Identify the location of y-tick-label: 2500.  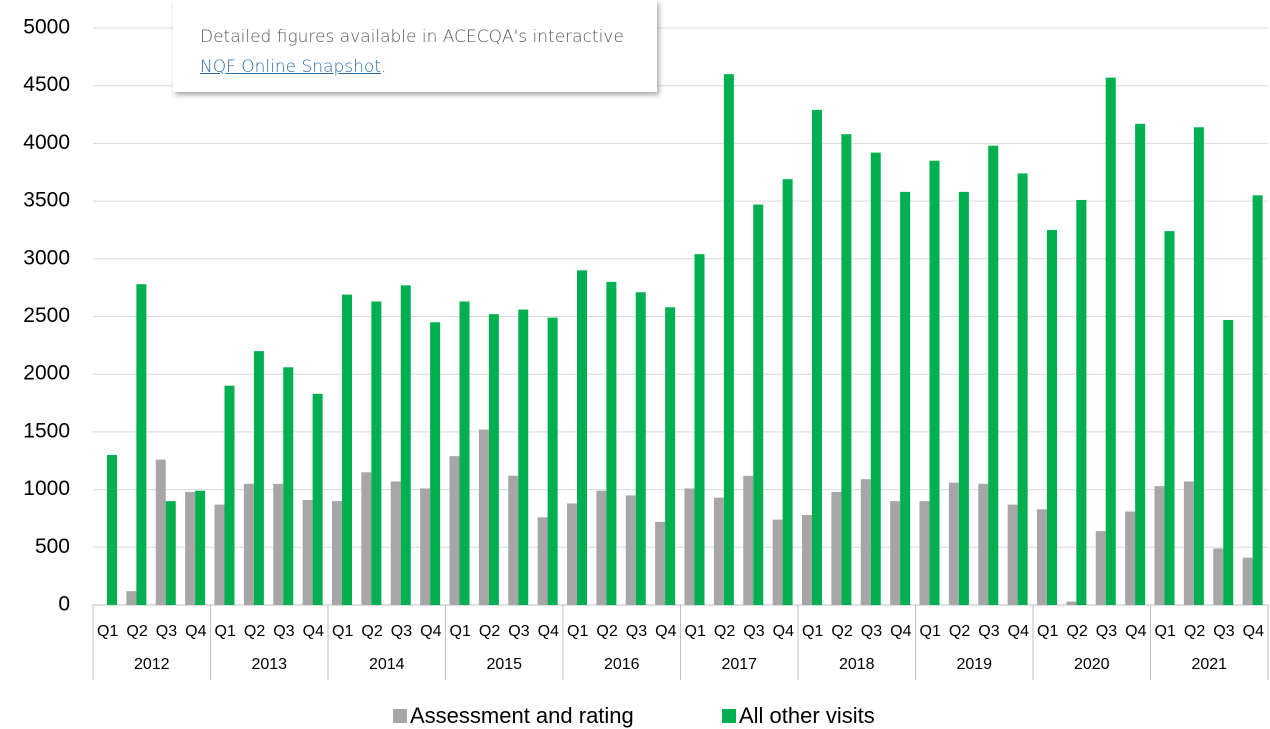
(46, 315).